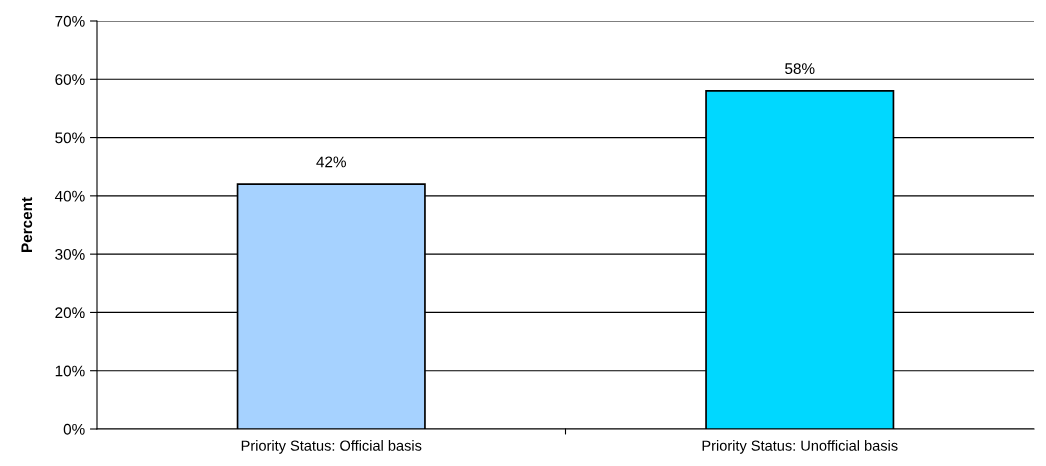 This screenshot has height=466, width=1046. Describe the element at coordinates (800, 69) in the screenshot. I see `data-label: 58%` at that location.